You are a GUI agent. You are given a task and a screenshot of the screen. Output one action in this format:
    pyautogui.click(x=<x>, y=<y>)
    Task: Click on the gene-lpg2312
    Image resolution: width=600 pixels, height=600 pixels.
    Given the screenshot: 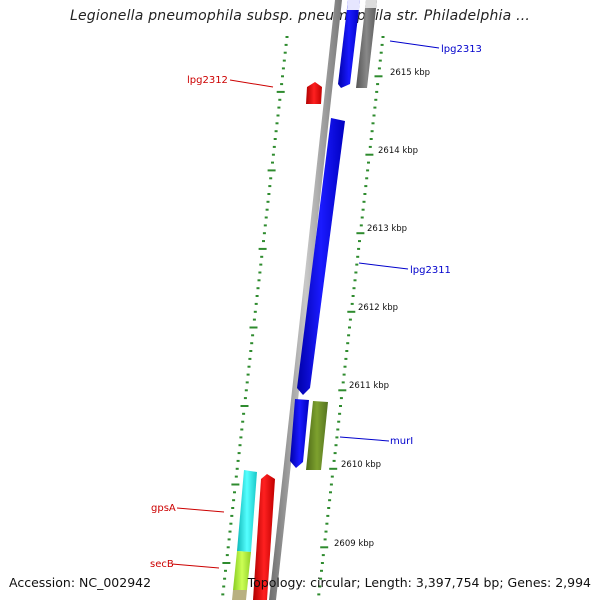 What is the action you would take?
    pyautogui.click(x=314, y=93)
    